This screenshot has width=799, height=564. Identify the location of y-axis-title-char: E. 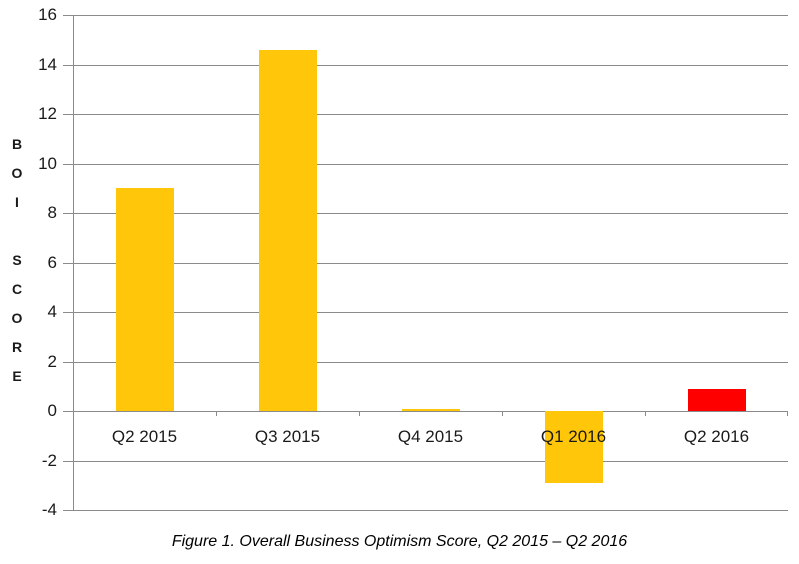
(17, 376).